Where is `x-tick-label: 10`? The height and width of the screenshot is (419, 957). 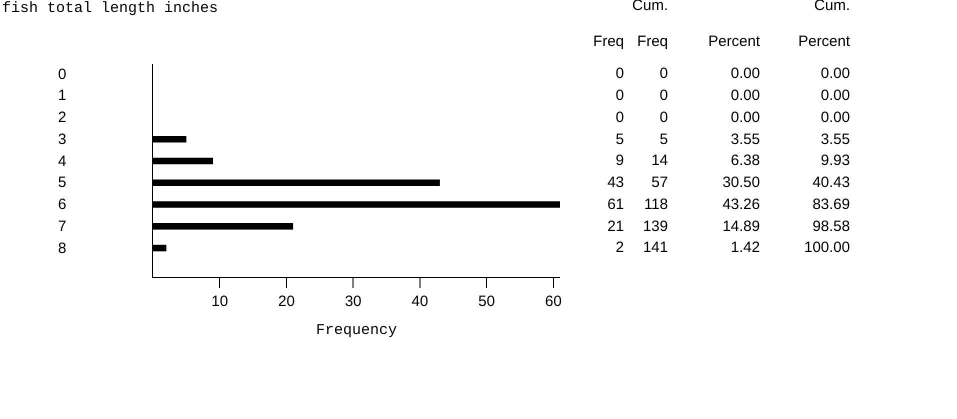
x-tick-label: 10 is located at coordinates (219, 301).